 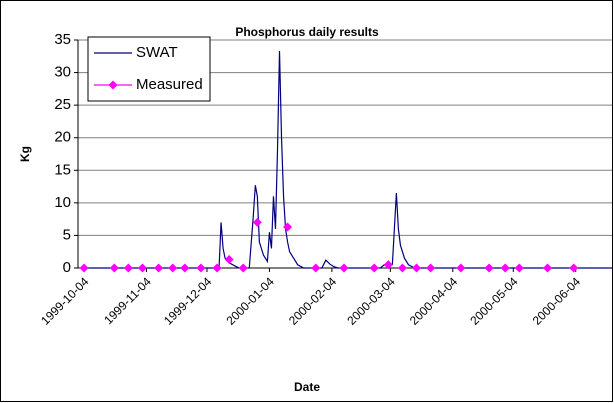 I want to click on legend: SWAT Measured, so click(x=149, y=69).